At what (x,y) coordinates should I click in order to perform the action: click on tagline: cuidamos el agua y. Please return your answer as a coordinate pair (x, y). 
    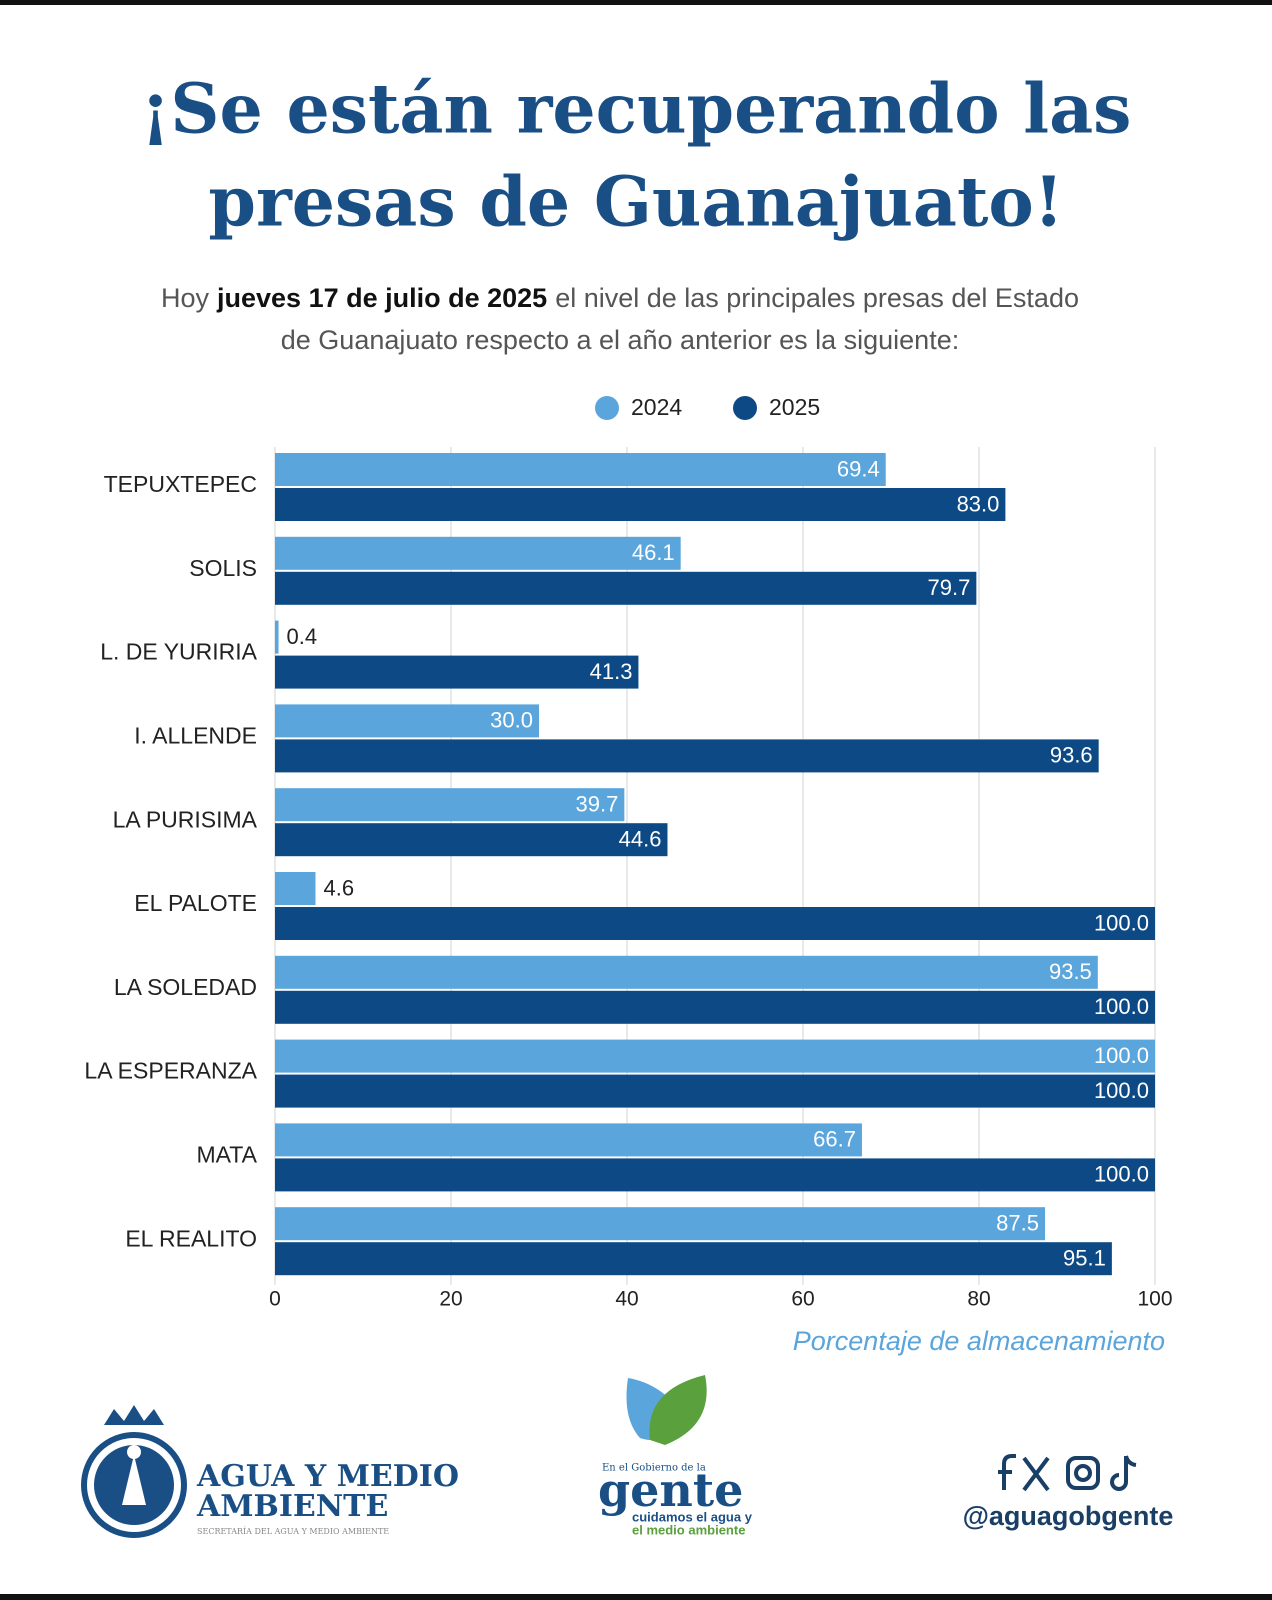
    Looking at the image, I should click on (692, 1516).